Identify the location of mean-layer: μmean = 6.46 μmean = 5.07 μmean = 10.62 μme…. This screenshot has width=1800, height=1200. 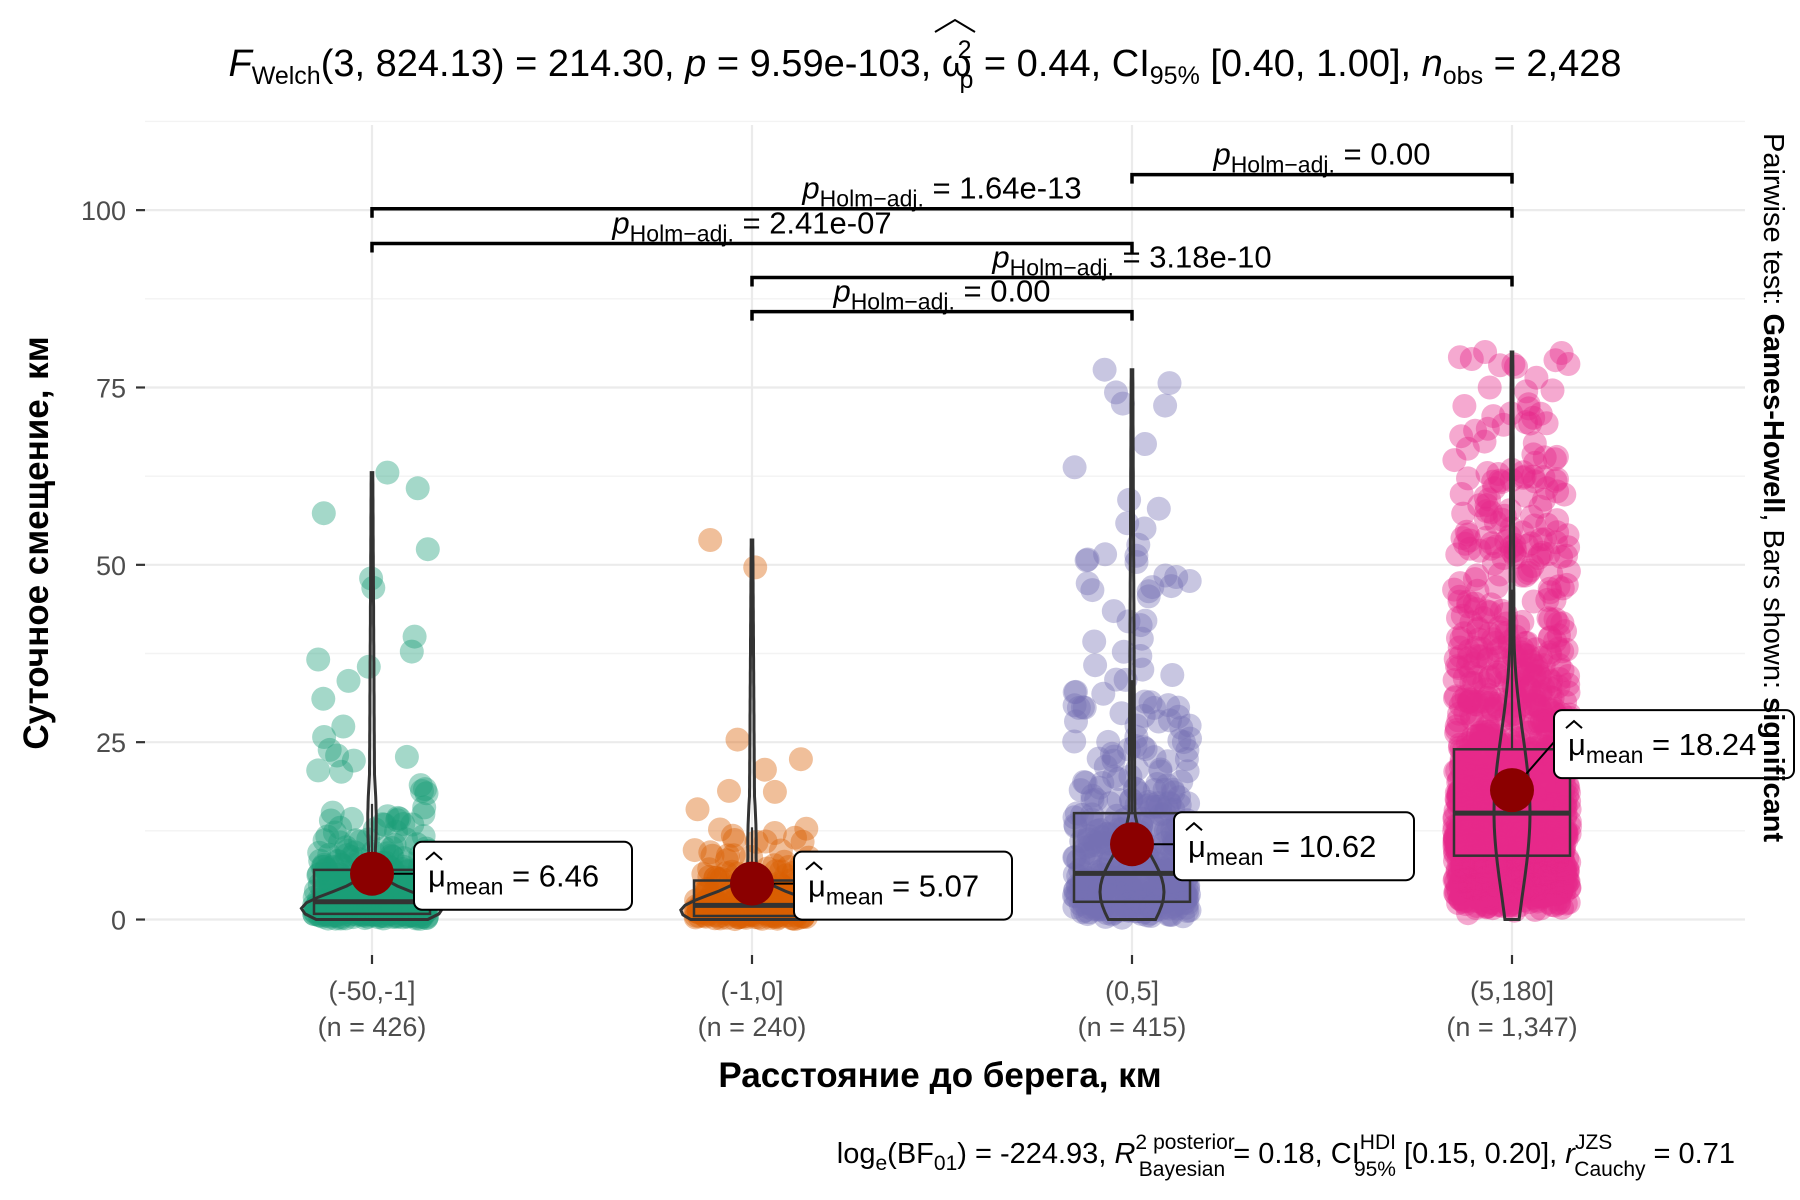
(1072, 815).